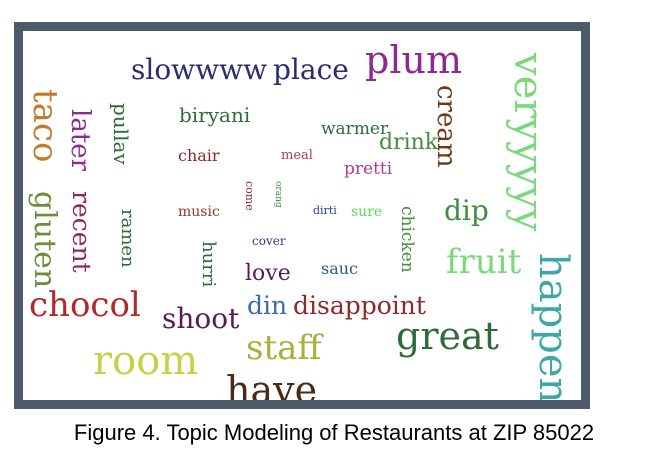 The image size is (668, 460). Describe the element at coordinates (325, 210) in the screenshot. I see `word-dirti: dirti` at that location.